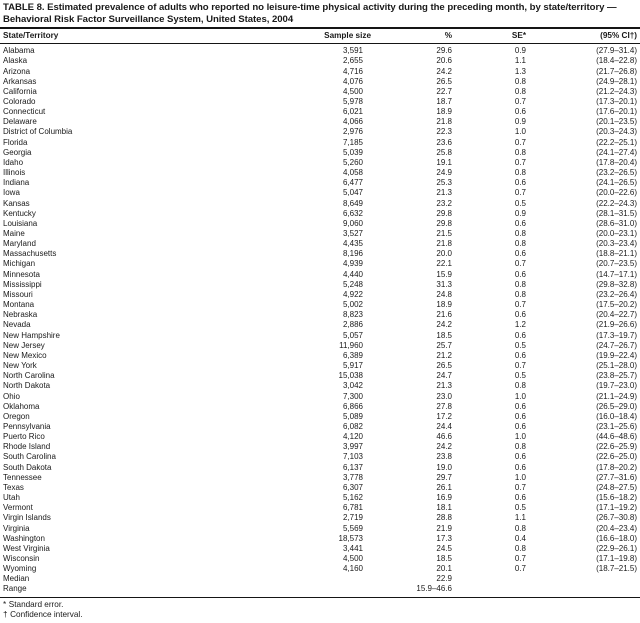  Describe the element at coordinates (352, 416) in the screenshot. I see `table-cell: 5,089` at that location.